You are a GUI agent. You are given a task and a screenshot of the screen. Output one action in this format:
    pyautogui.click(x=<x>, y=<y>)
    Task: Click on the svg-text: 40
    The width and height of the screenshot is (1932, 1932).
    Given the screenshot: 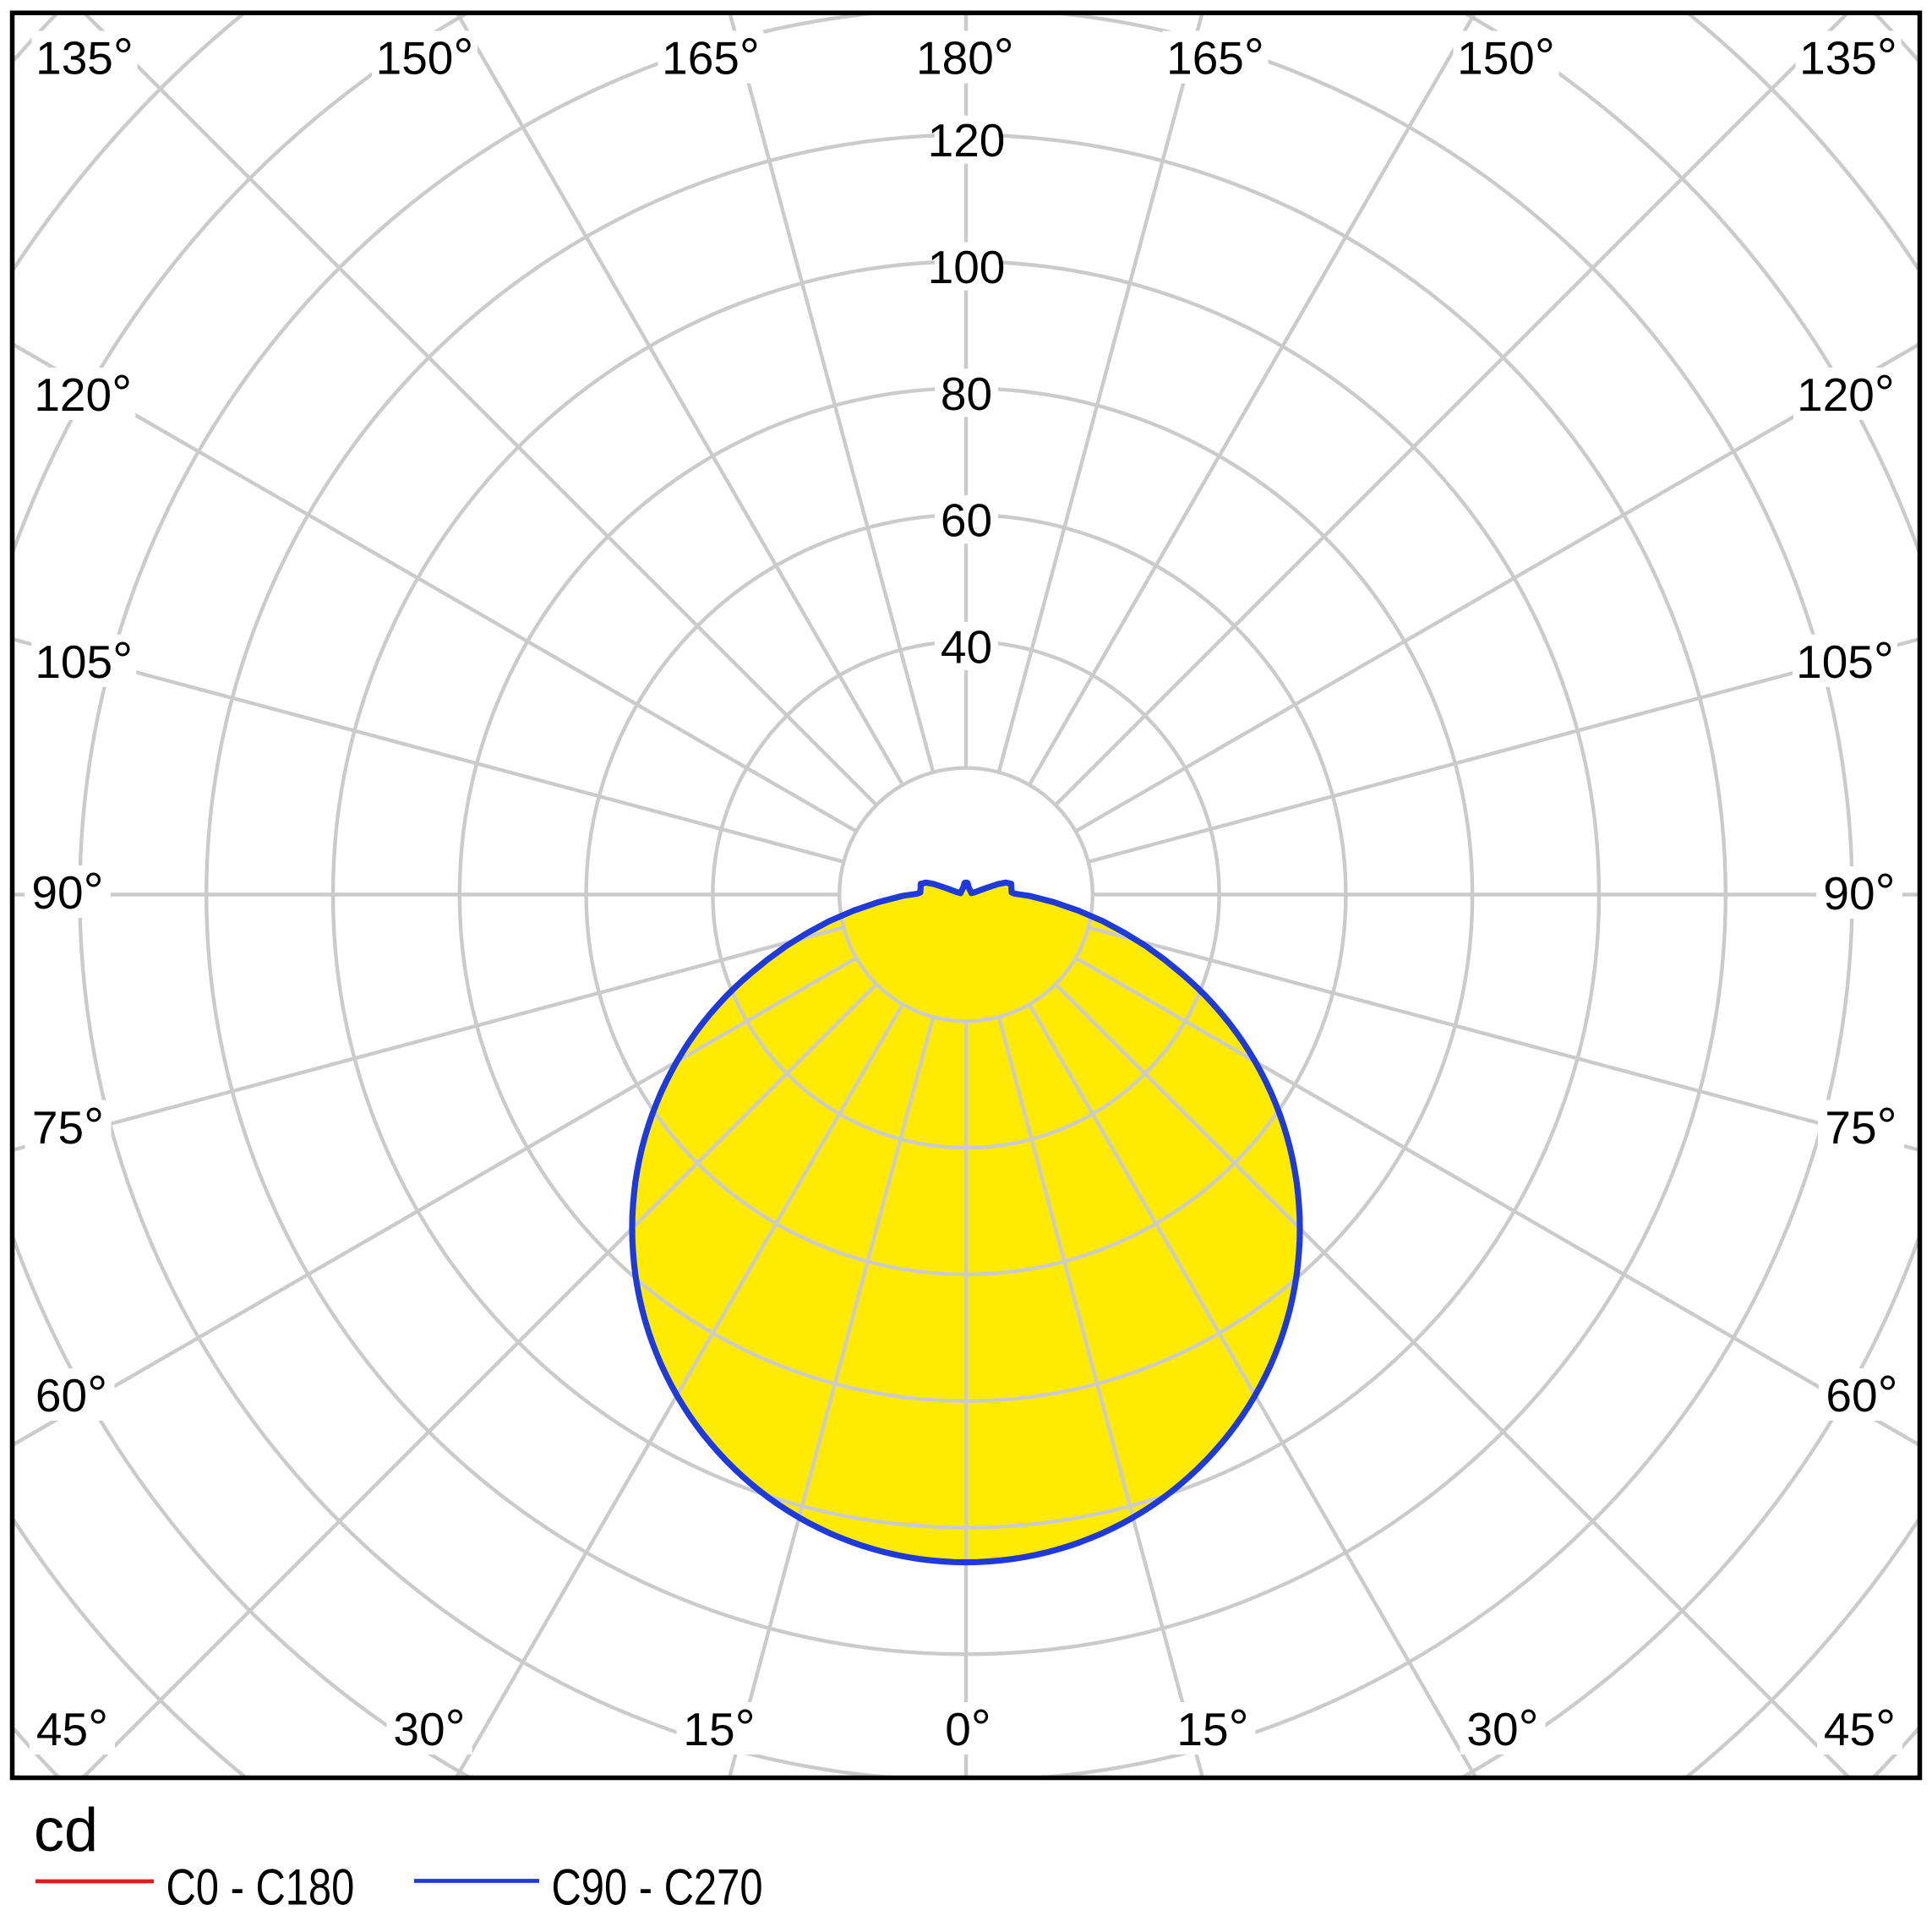 What is the action you would take?
    pyautogui.click(x=966, y=646)
    